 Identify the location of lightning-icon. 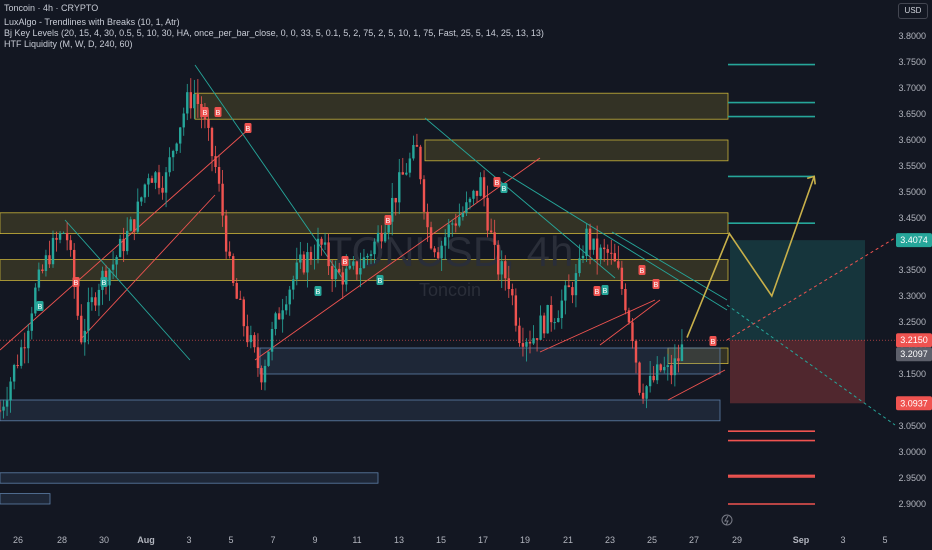
(727, 520).